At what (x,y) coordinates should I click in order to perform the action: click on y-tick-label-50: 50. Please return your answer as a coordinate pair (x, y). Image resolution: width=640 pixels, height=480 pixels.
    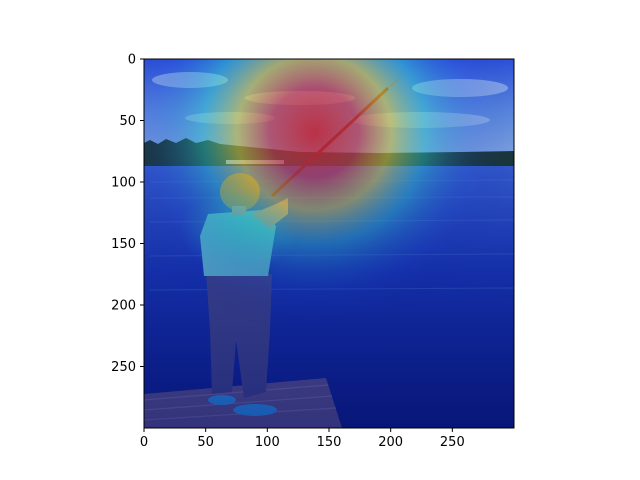
    Looking at the image, I should click on (127, 121).